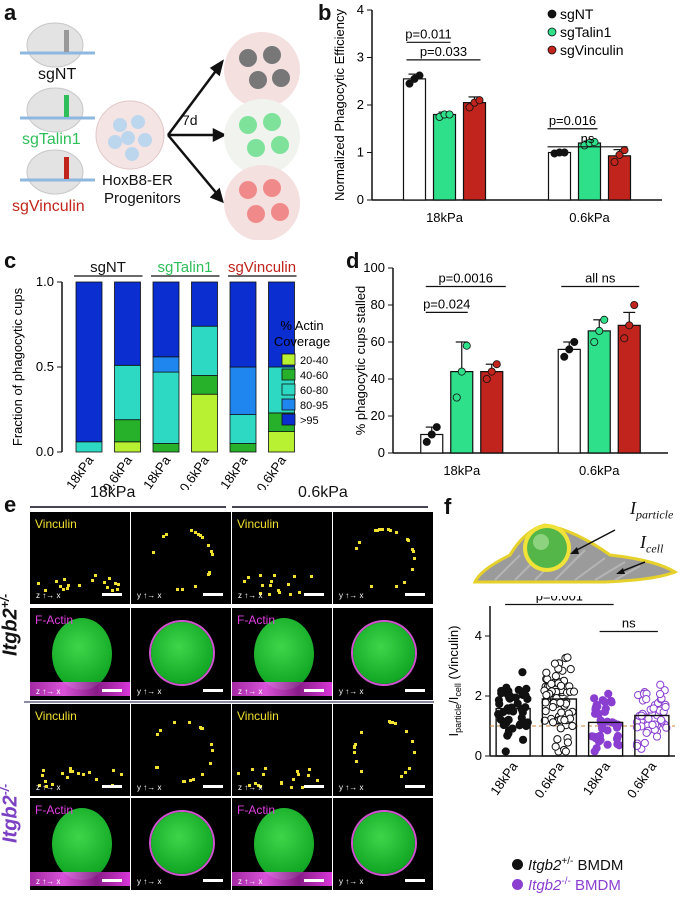 This screenshot has width=685, height=903. I want to click on macrophage-dish-sgtalin1, so click(262, 137).